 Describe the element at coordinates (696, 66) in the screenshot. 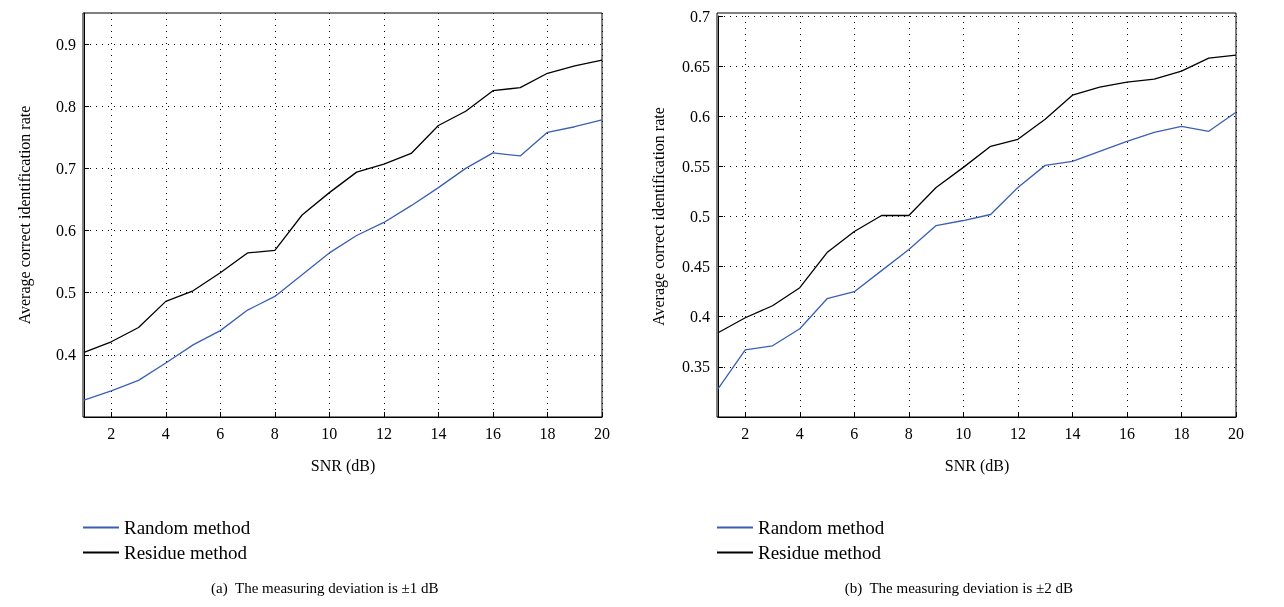

I see `y-tick-label: 0.65` at that location.